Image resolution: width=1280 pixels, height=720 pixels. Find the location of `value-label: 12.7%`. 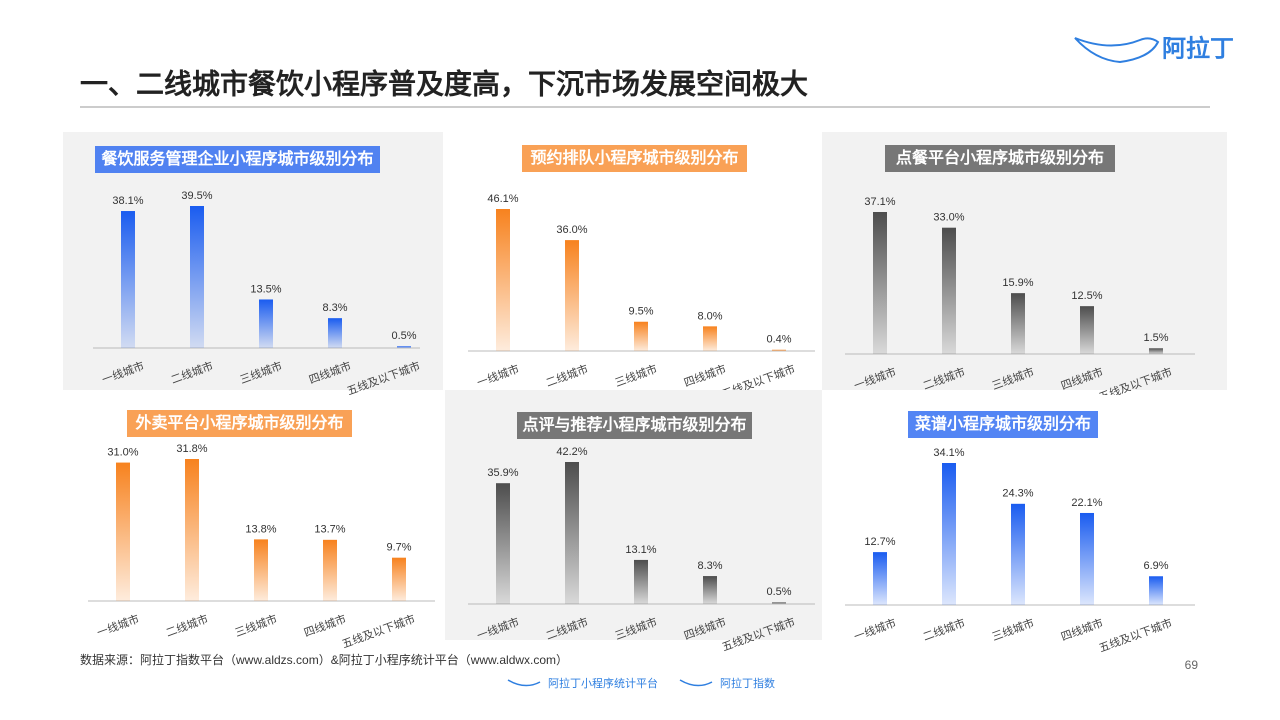

value-label: 12.7% is located at coordinates (879, 542).